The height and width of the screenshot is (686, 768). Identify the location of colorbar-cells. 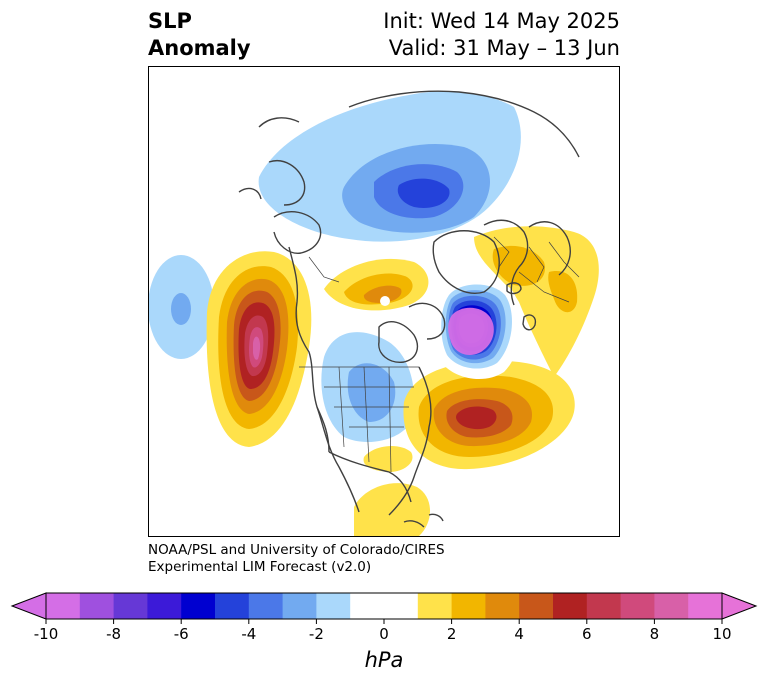
(384, 606).